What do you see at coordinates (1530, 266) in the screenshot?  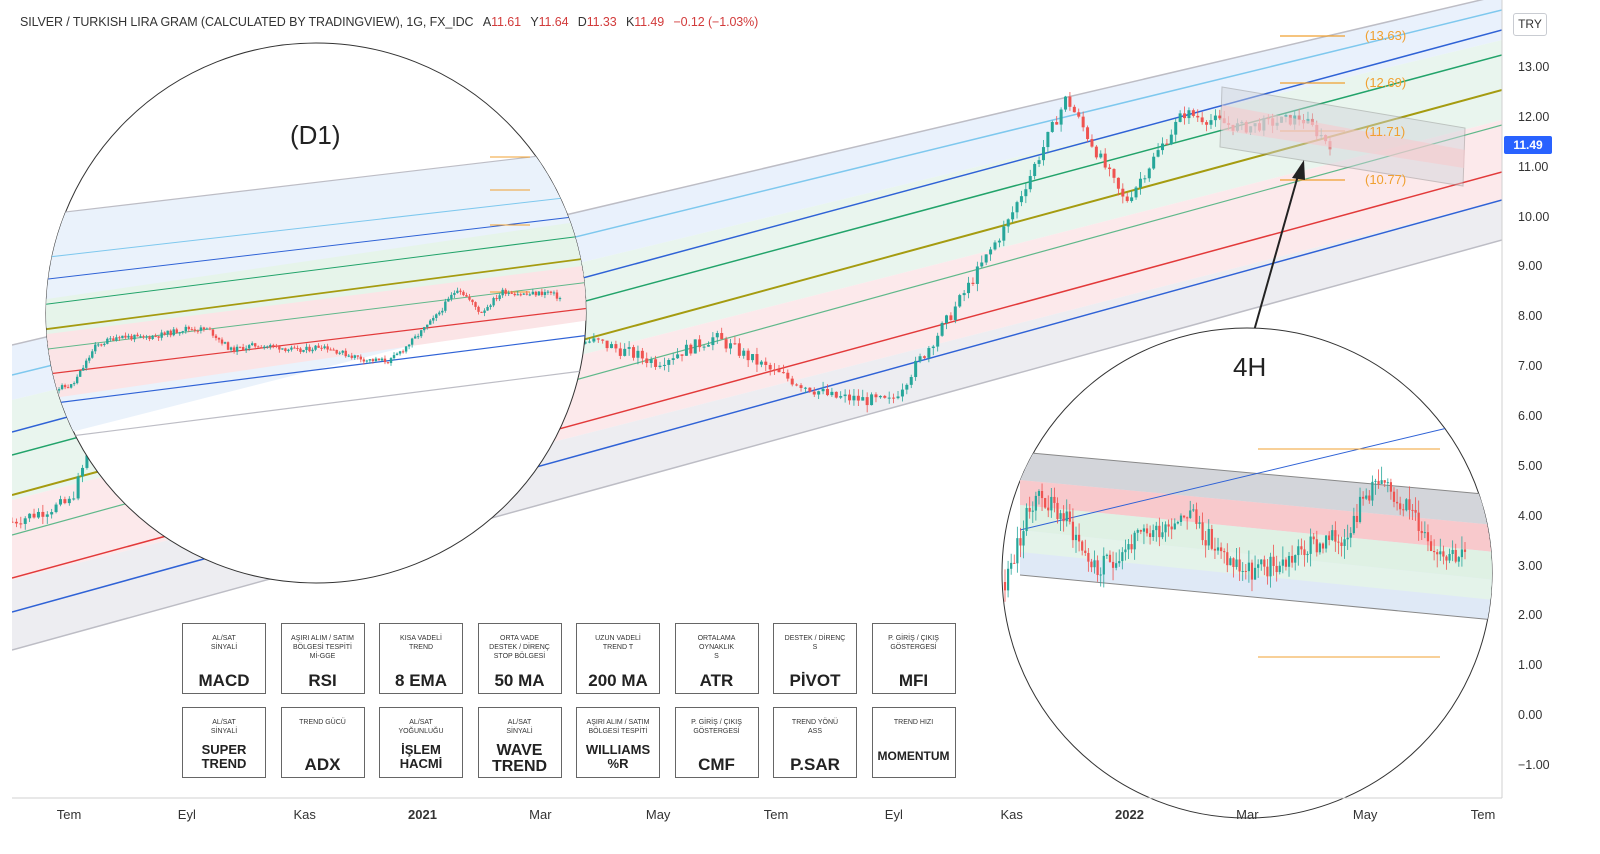 I see `y-tick-label: 9.00` at bounding box center [1530, 266].